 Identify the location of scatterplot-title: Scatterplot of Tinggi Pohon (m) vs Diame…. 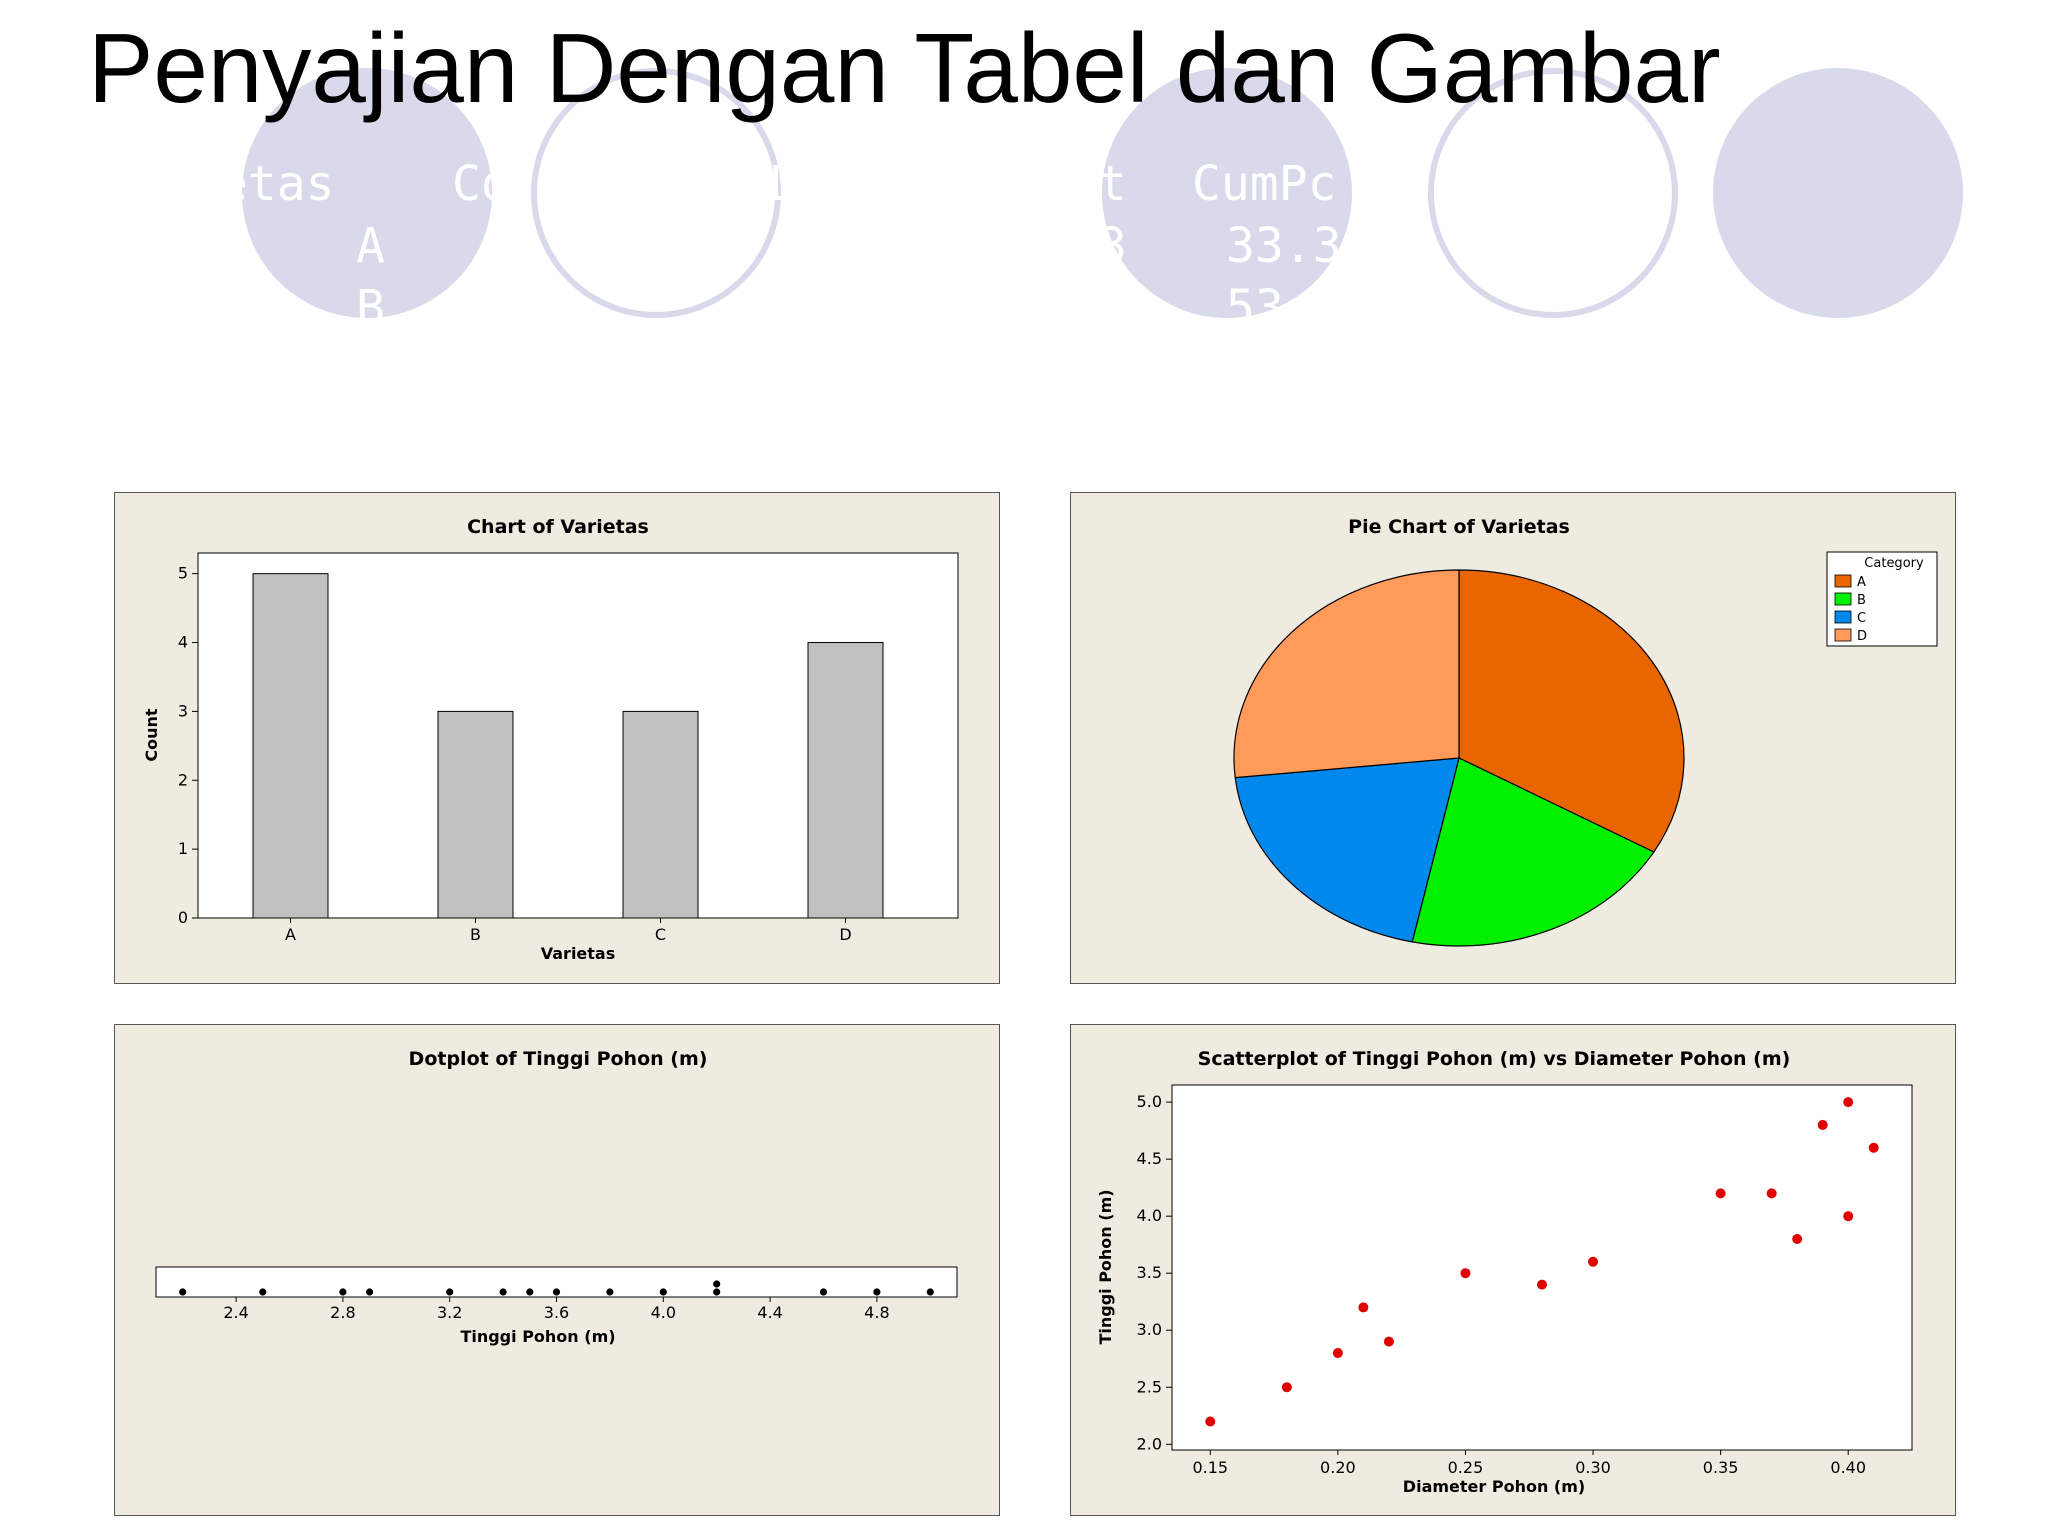
(1494, 1059).